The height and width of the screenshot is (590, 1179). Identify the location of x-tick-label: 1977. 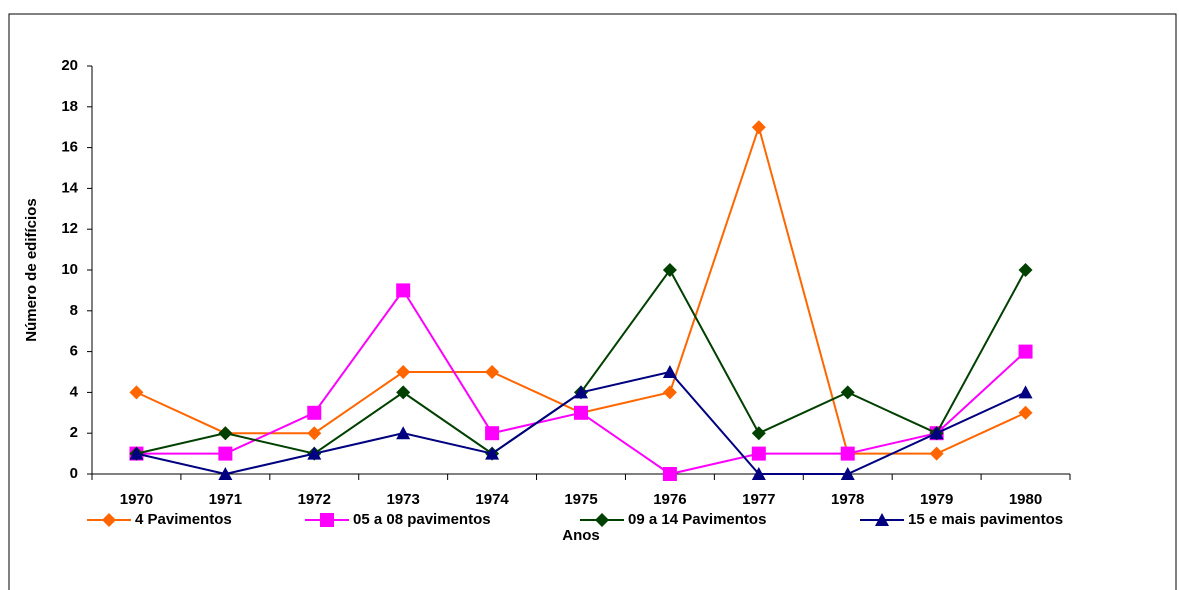
(758, 499).